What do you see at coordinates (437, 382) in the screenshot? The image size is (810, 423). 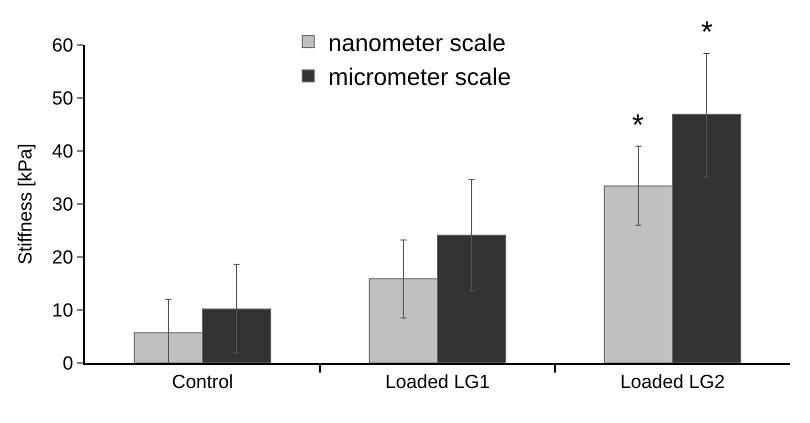 I see `x-tick-label: Loaded LG1` at bounding box center [437, 382].